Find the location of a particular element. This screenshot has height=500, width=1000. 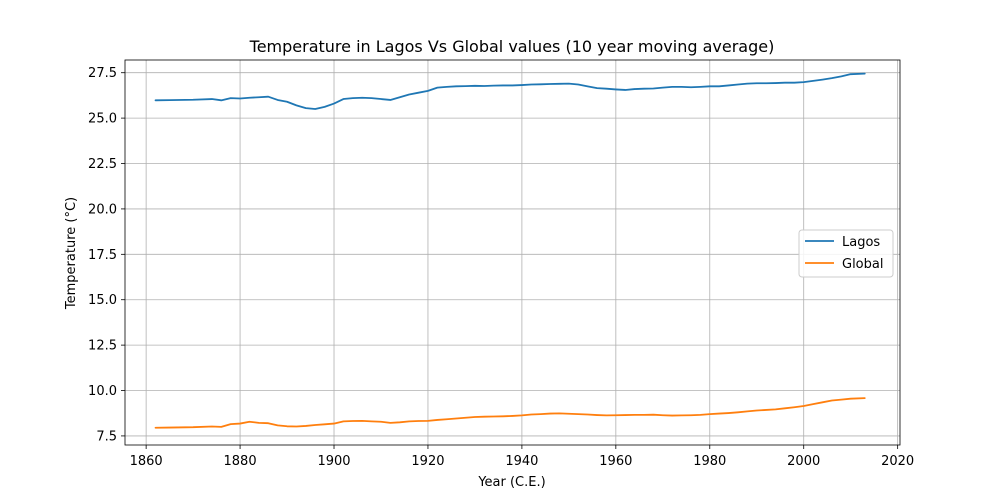

y-tick-label: 27.5 is located at coordinates (102, 73).